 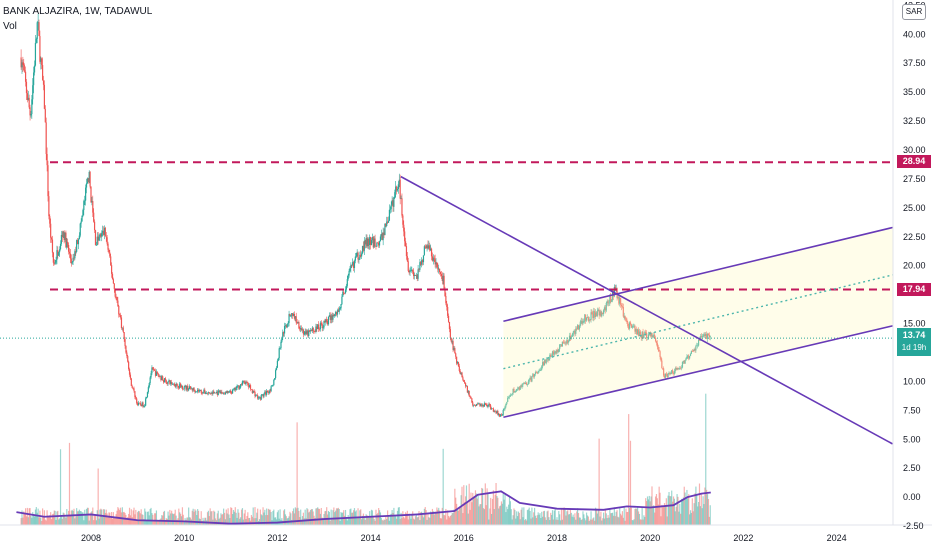 I want to click on currency-badge: SAR, so click(x=914, y=12).